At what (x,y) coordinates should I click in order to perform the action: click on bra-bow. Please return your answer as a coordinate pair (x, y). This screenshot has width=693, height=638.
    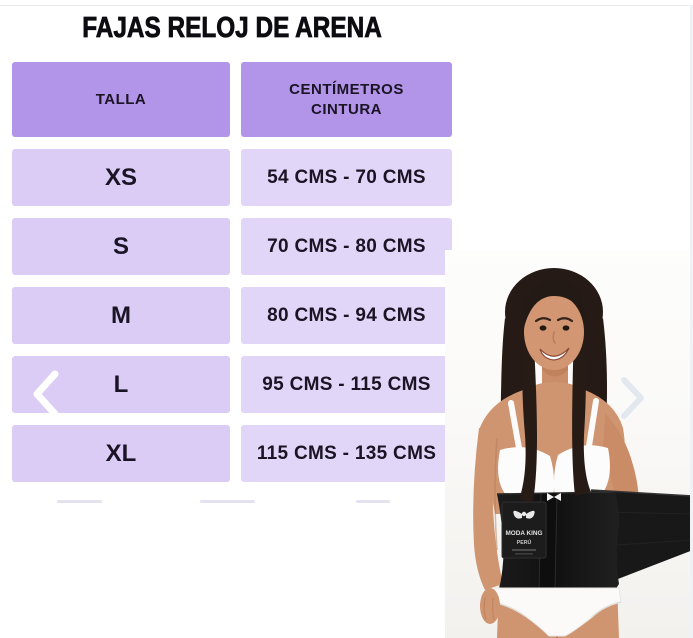
    Looking at the image, I should click on (550, 497).